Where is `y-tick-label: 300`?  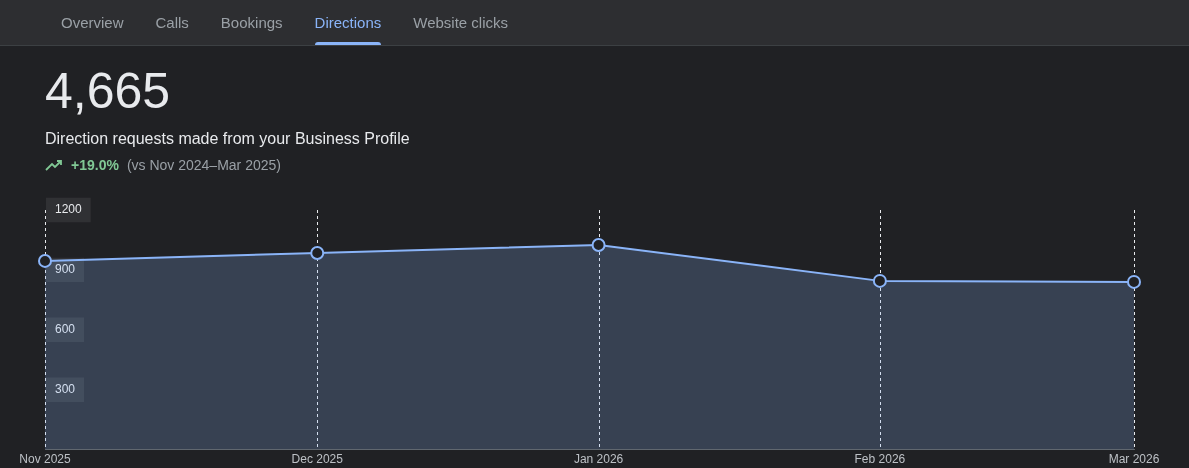
y-tick-label: 300 is located at coordinates (65, 389).